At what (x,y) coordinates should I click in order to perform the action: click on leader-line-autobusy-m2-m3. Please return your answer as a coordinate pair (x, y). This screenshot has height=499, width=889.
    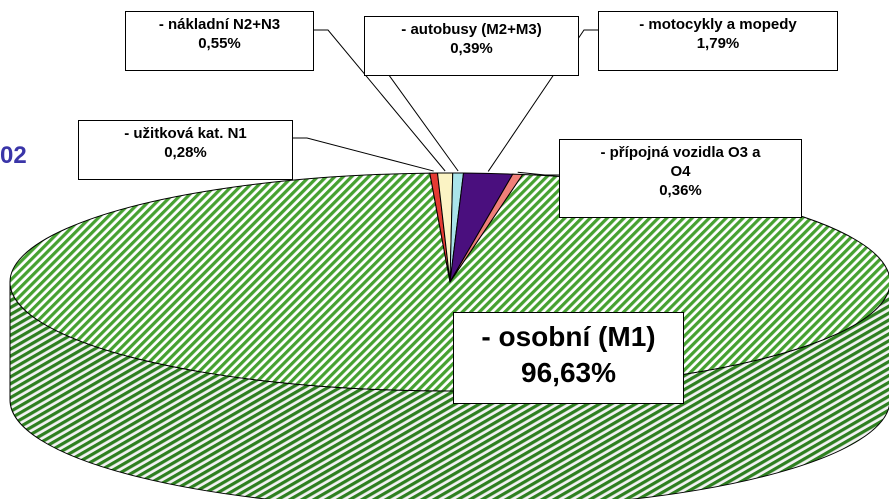
    Looking at the image, I should click on (411, 115).